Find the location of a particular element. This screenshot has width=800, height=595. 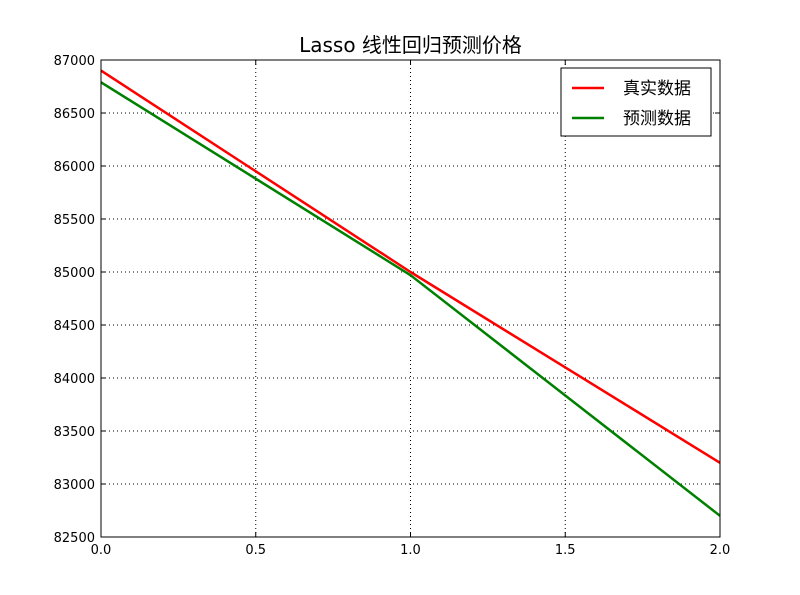

y-tick-label: 87000 is located at coordinates (74, 61).